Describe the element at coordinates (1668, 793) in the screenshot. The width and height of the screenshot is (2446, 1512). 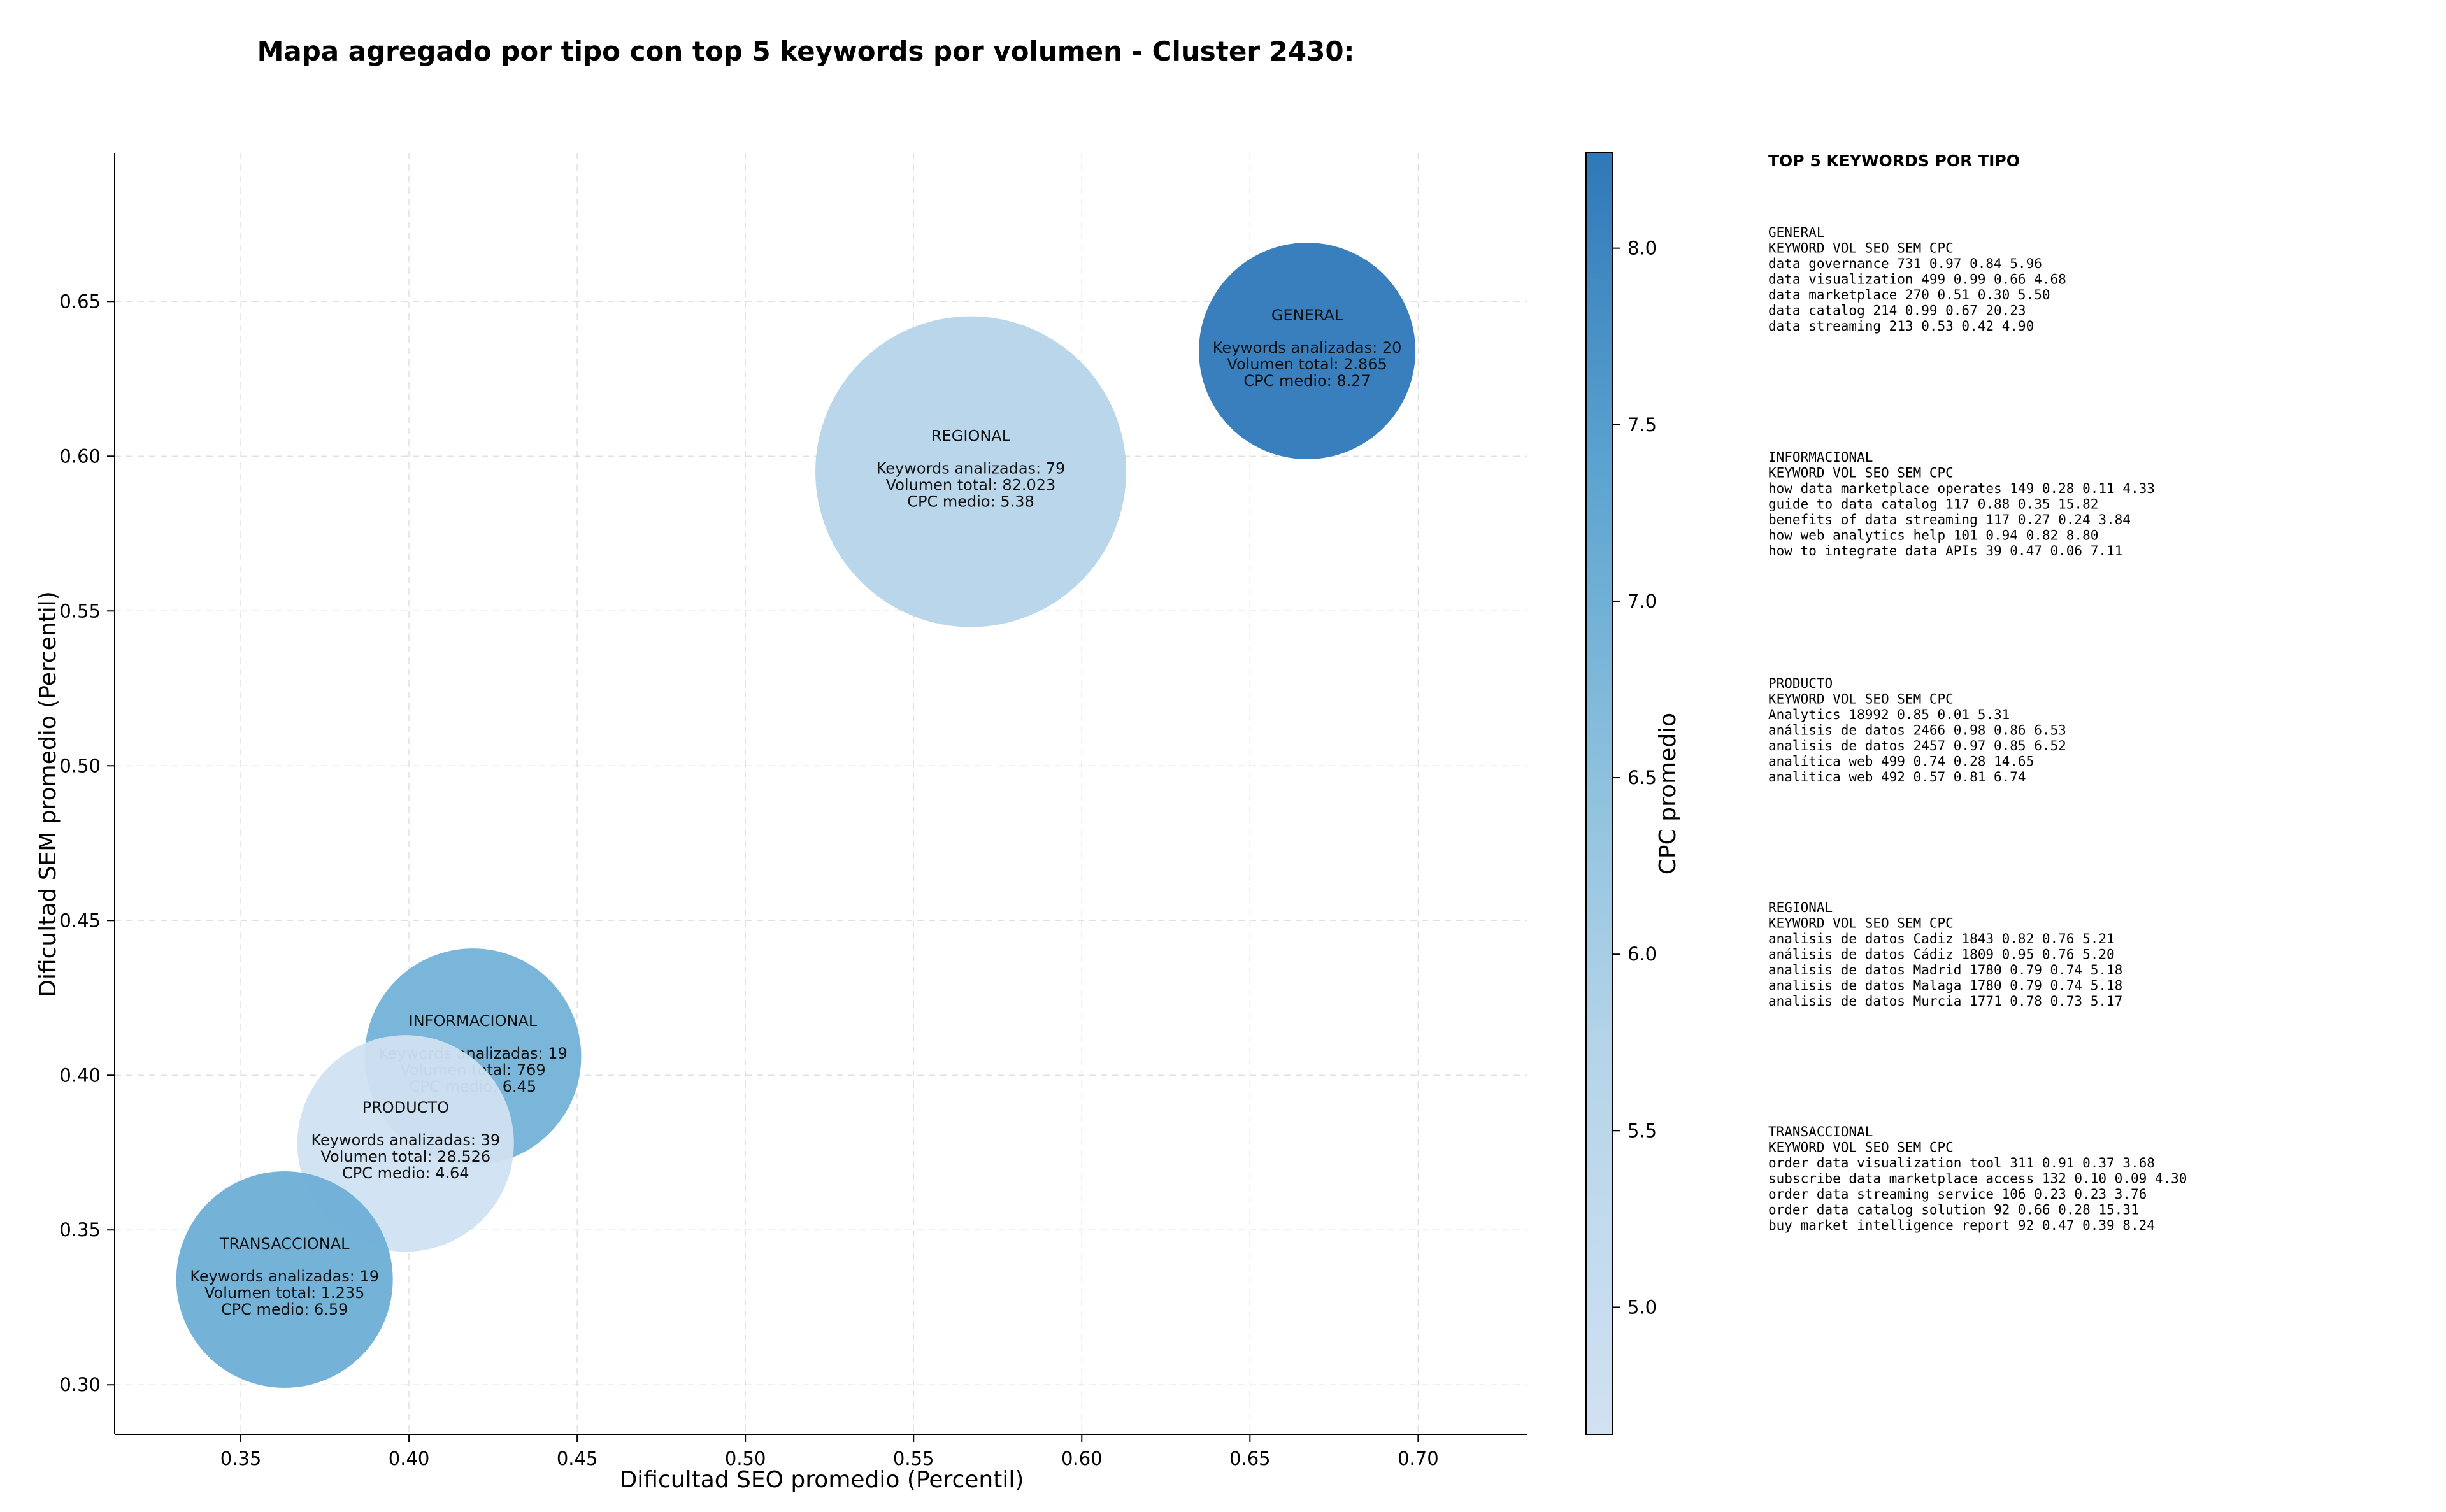
I see `colorbar-label: CPC promedio` at that location.